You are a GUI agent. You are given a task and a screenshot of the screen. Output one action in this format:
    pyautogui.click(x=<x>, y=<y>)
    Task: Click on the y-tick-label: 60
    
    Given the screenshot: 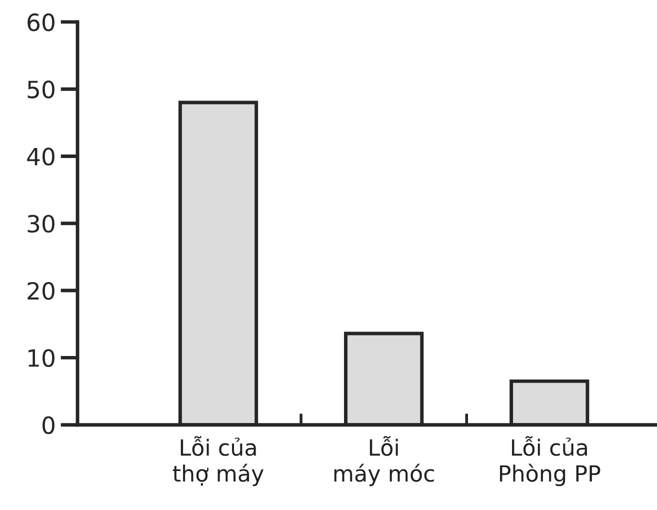 What is the action you would take?
    pyautogui.click(x=41, y=22)
    